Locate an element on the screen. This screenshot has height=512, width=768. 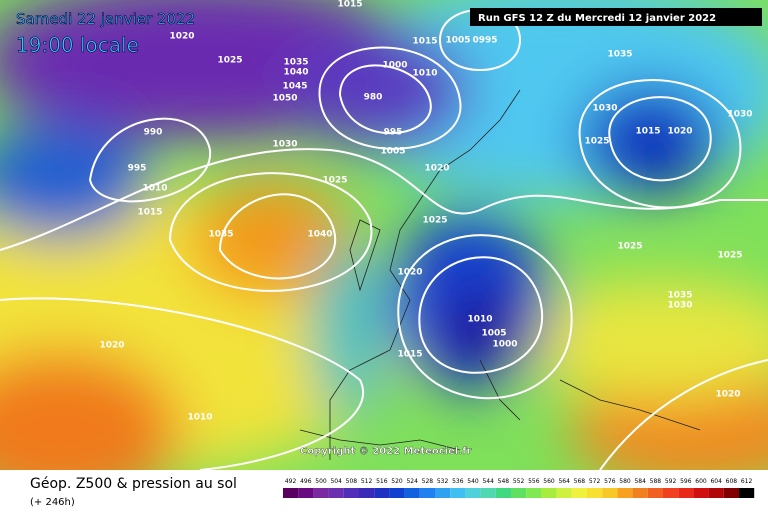
isobar-label: 1050 is located at coordinates (284, 99).